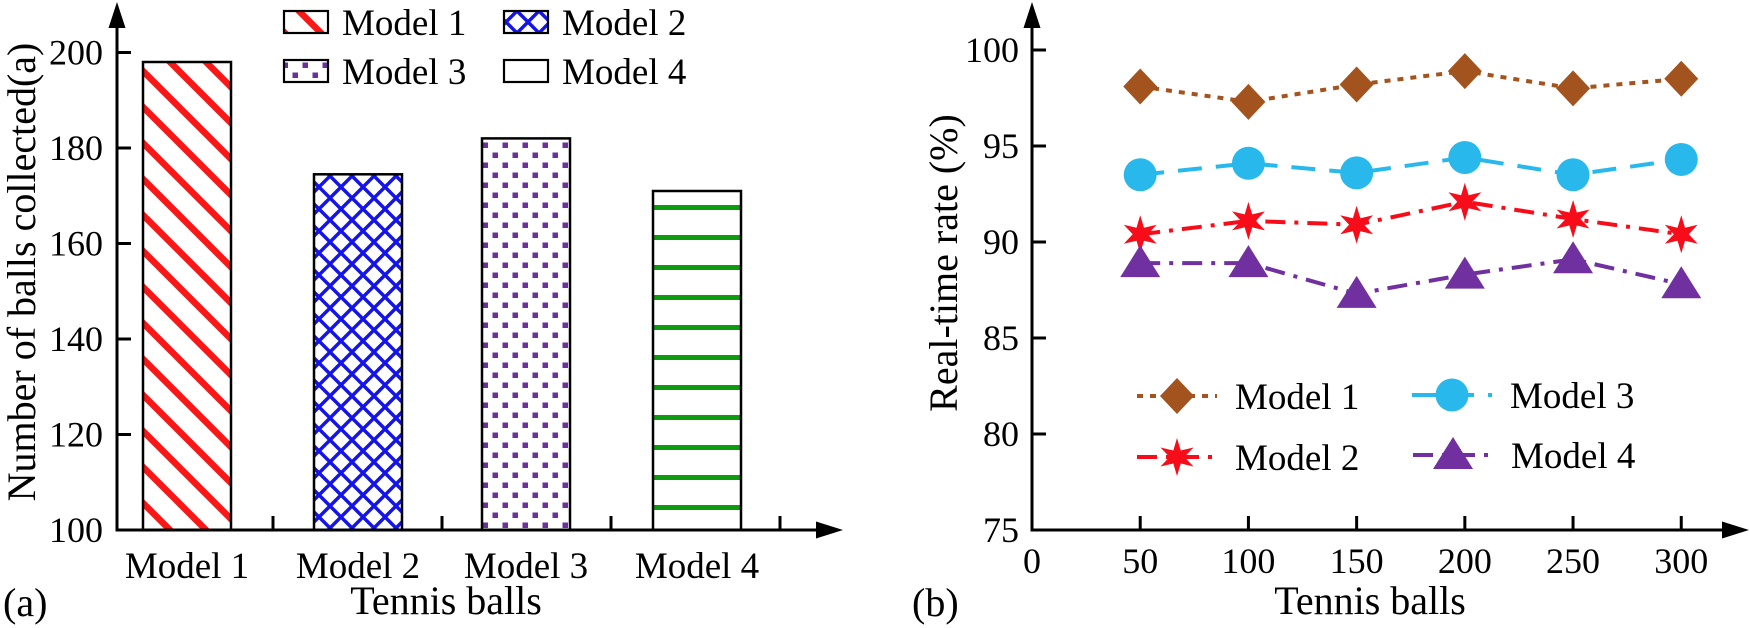 The width and height of the screenshot is (1750, 628). Describe the element at coordinates (187, 566) in the screenshot. I see `x-category-label: Model 1` at that location.